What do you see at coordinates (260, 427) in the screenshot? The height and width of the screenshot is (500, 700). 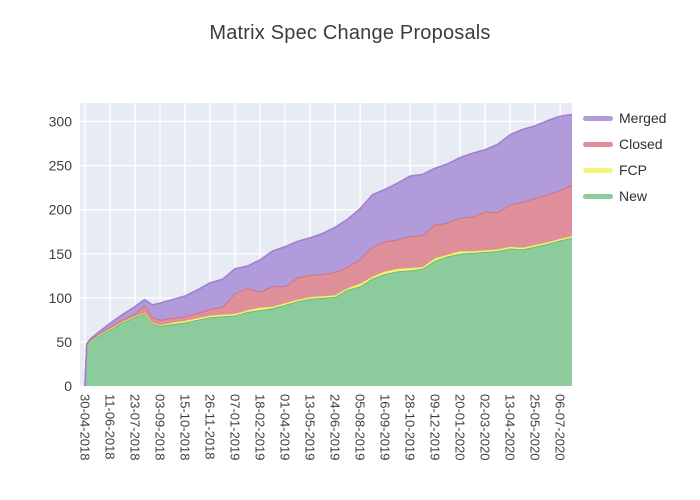 I see `x-tick-label: 18-02-2019` at bounding box center [260, 427].